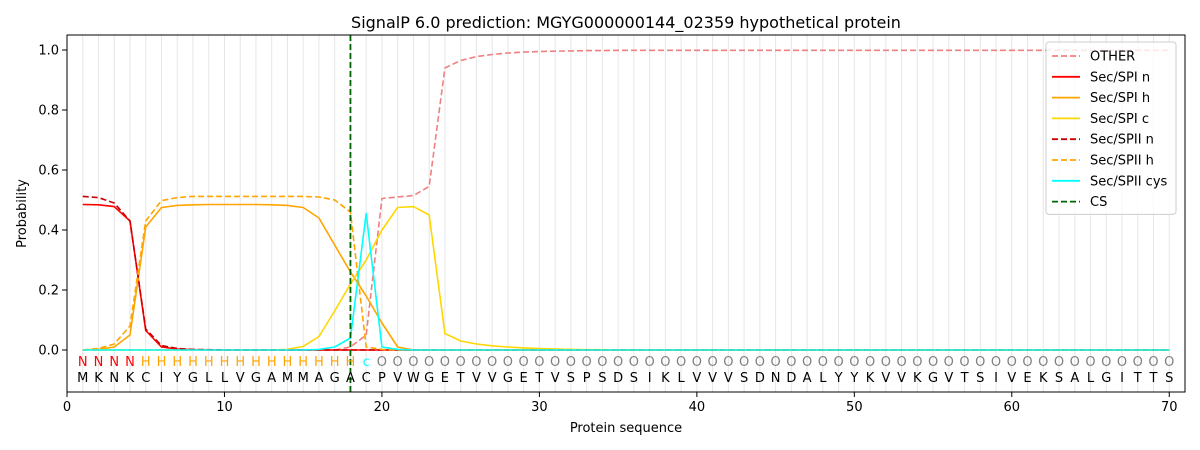  I want to click on legend-label: CS, so click(1098, 202).